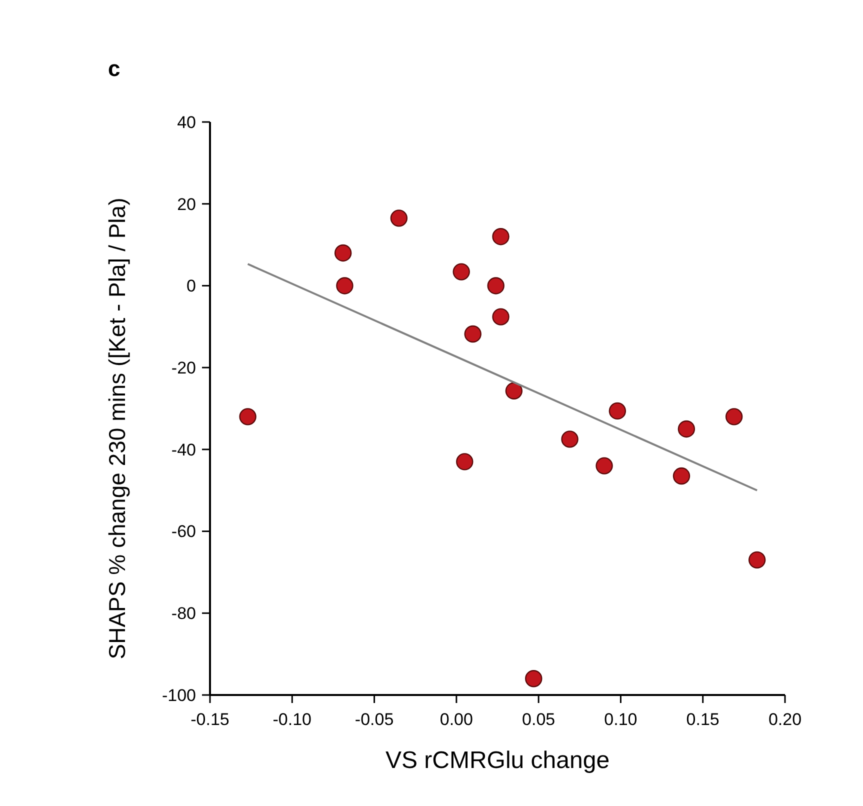 This screenshot has height=806, width=863. I want to click on y-tick-label: -60, so click(183, 532).